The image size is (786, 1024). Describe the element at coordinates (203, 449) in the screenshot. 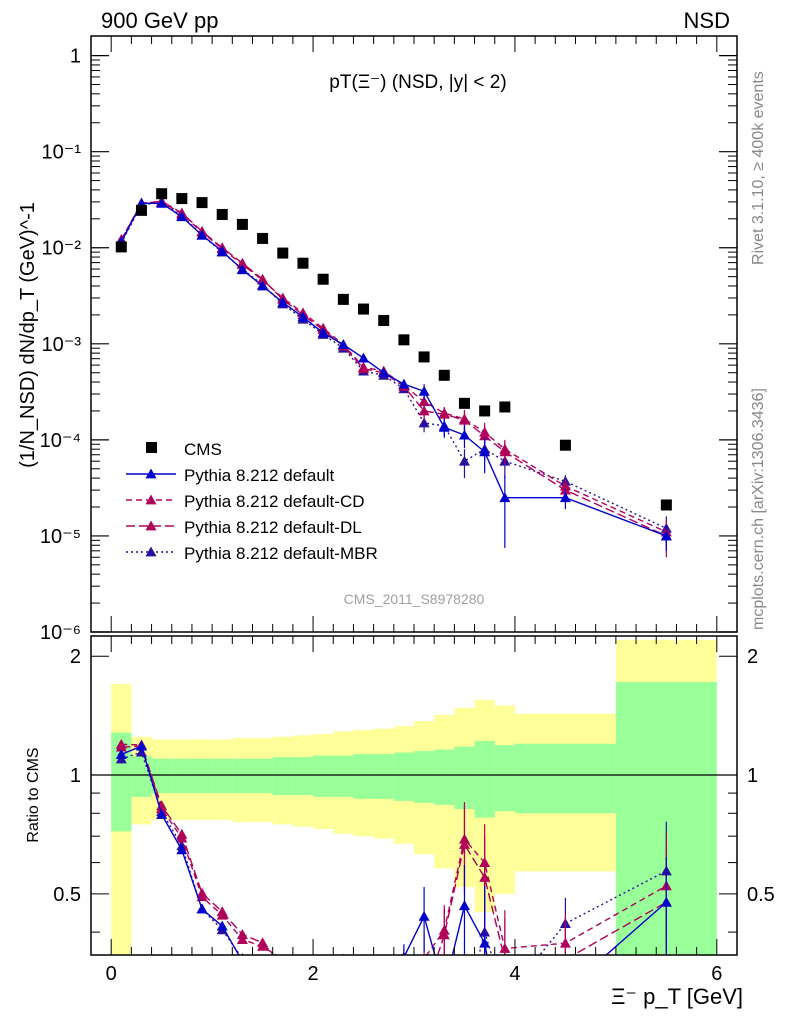

I see `legend-label-cms: CMS` at that location.